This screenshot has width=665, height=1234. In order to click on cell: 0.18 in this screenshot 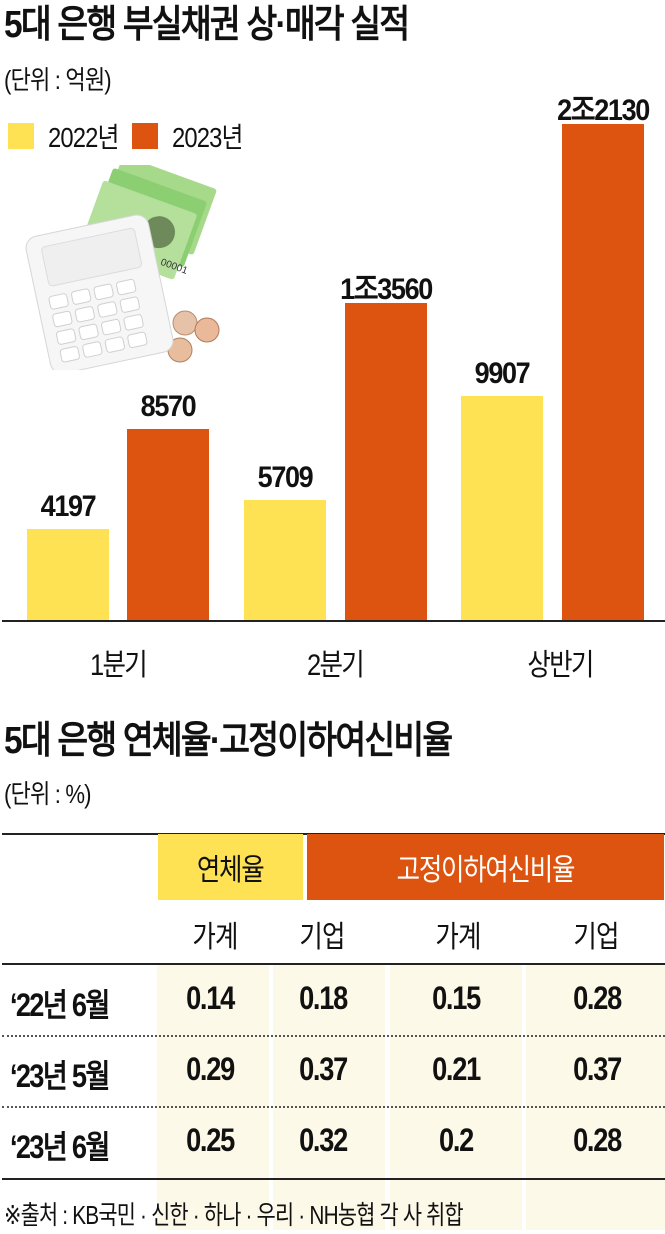, I will do `click(323, 998)`.